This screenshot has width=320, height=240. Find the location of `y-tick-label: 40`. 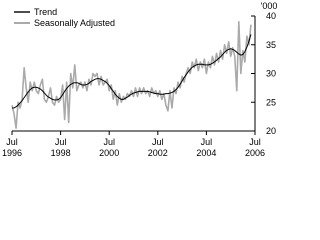

y-tick-label: 40 is located at coordinates (271, 16).